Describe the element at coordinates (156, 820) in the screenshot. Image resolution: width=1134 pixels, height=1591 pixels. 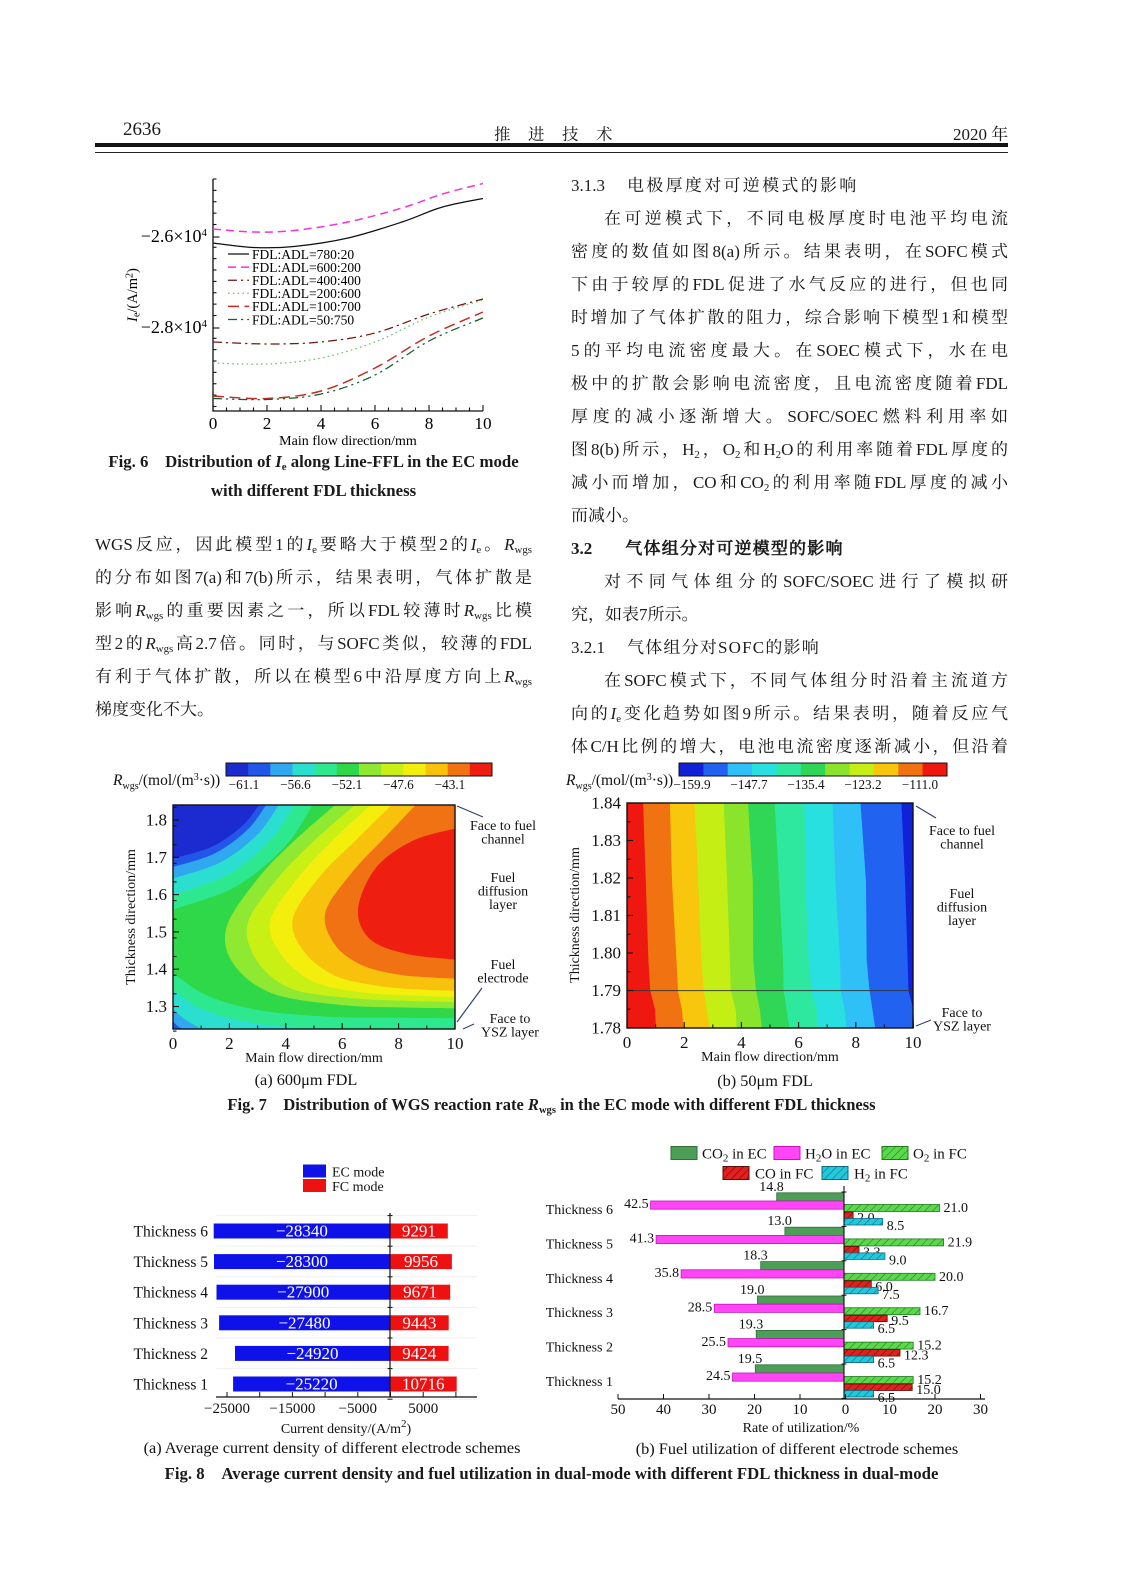
I see `svg-text: 1.8` at that location.